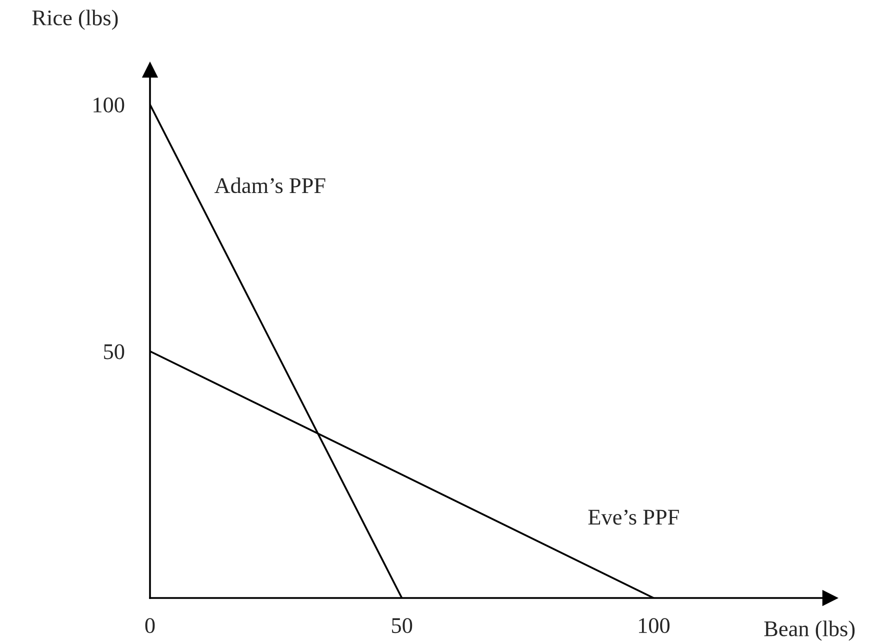  What do you see at coordinates (633, 517) in the screenshot?
I see `series-label: Eve’s PPF` at bounding box center [633, 517].